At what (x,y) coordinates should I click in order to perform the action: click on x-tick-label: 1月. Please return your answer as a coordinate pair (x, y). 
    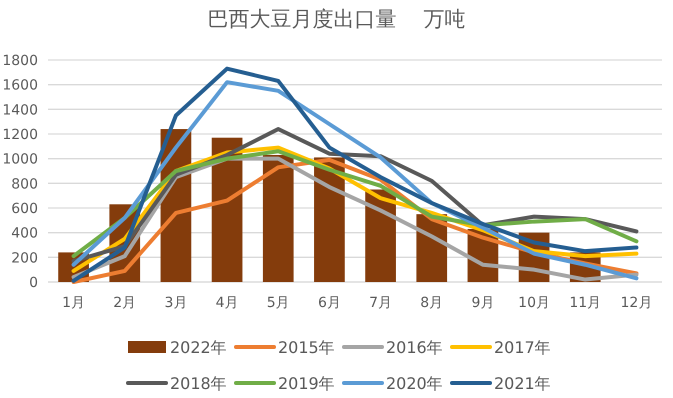
    Looking at the image, I should click on (74, 303).